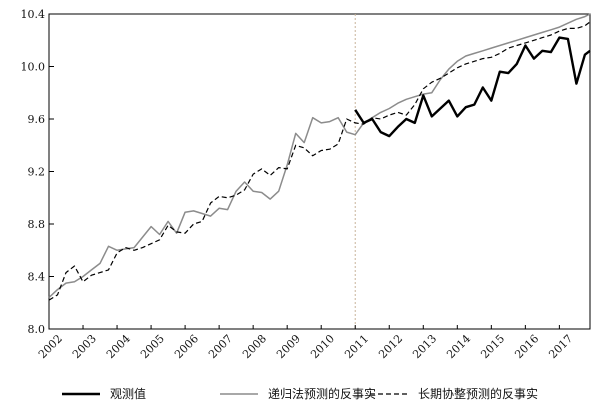  Describe the element at coordinates (458, 346) in the screenshot. I see `x-tick-label: 2014` at that location.